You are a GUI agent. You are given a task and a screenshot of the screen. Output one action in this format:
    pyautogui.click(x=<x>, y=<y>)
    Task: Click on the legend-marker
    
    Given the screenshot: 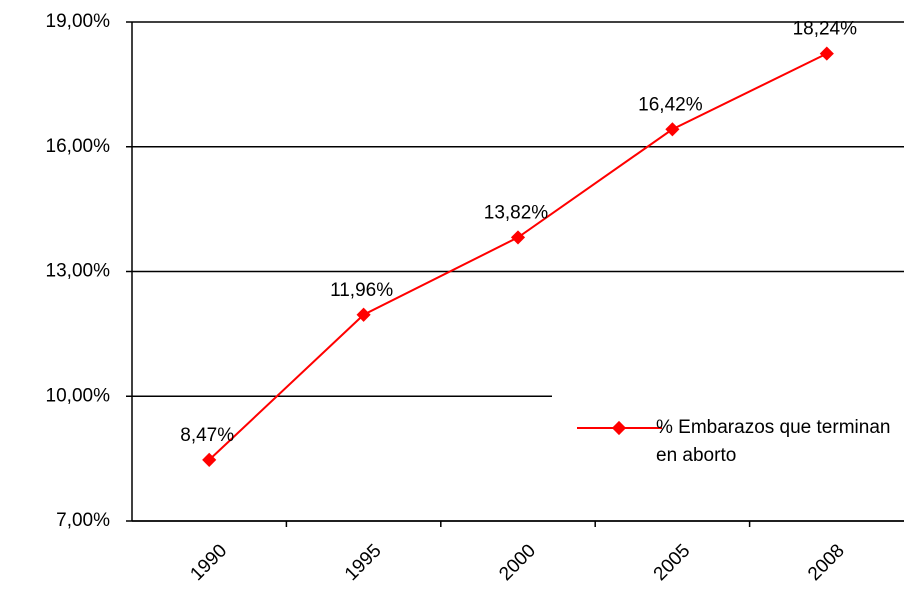 What is the action you would take?
    pyautogui.click(x=619, y=428)
    